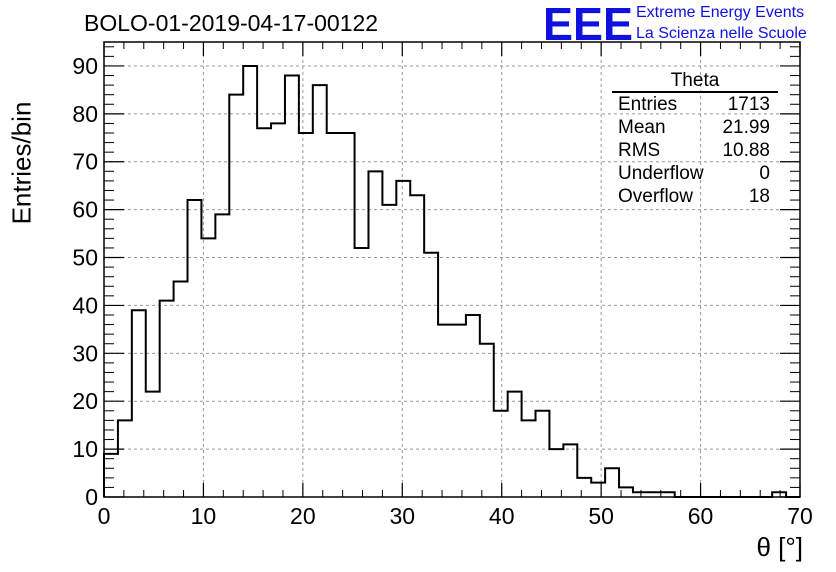 This screenshot has height=572, width=836. Describe the element at coordinates (746, 150) in the screenshot. I see `stats-value: 10.88` at that location.